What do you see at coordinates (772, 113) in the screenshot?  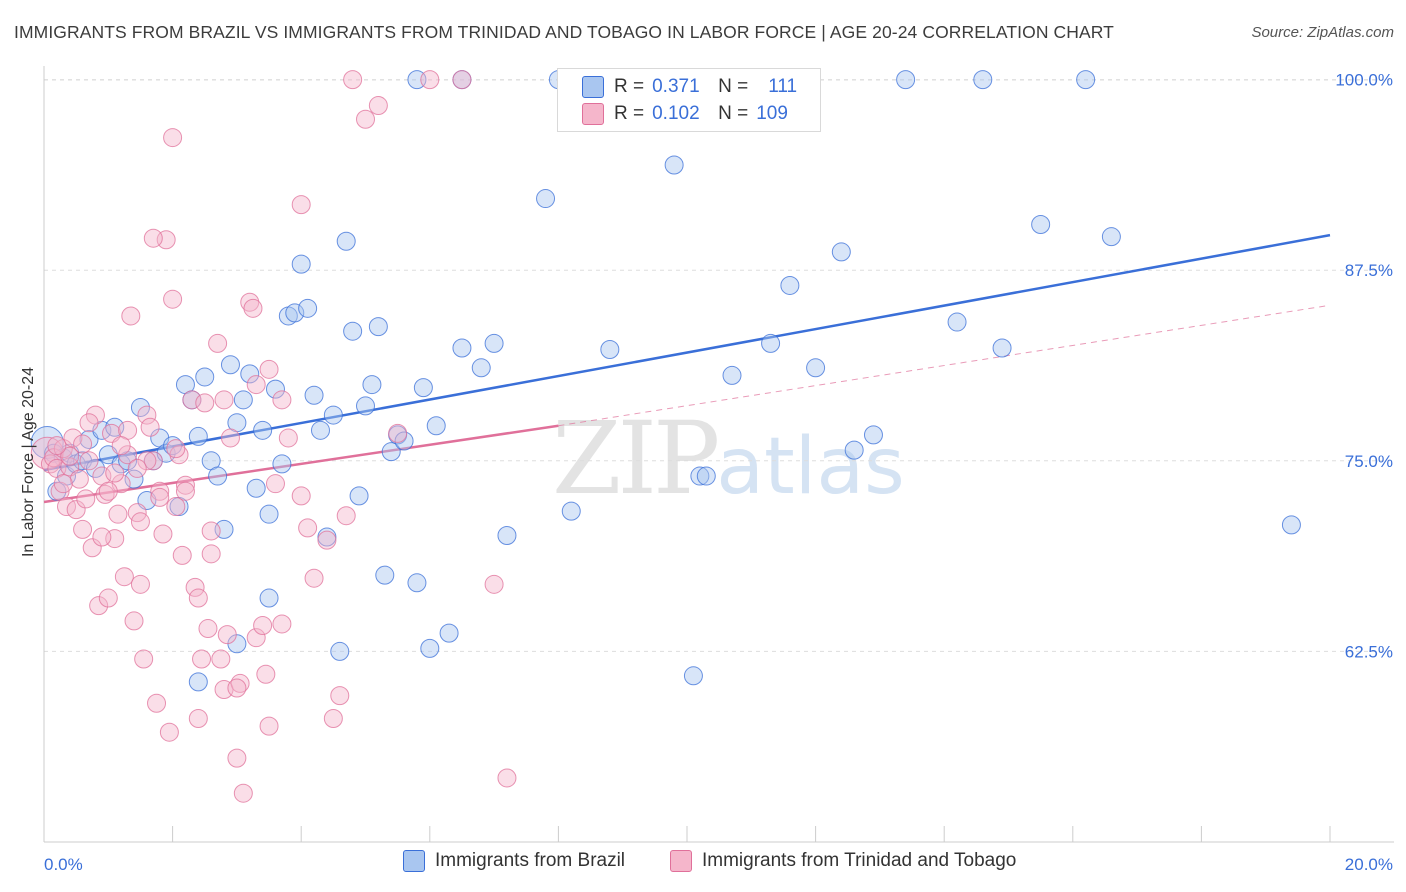 I see `legend-n-value-trinidad: 109` at bounding box center [772, 113].